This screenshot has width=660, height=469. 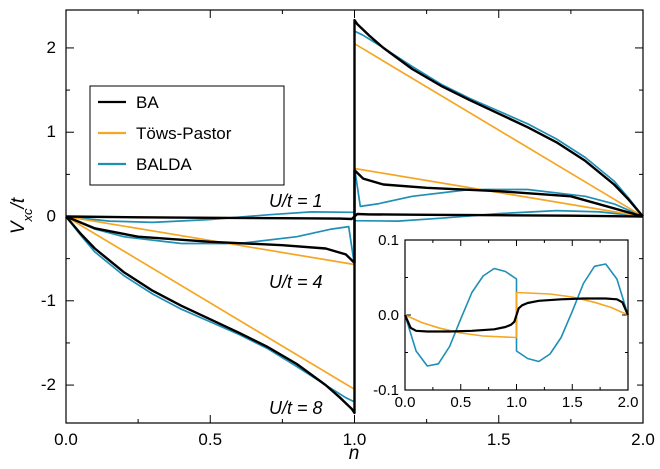 What do you see at coordinates (66, 439) in the screenshot?
I see `x-tick-label: 0.0` at bounding box center [66, 439].